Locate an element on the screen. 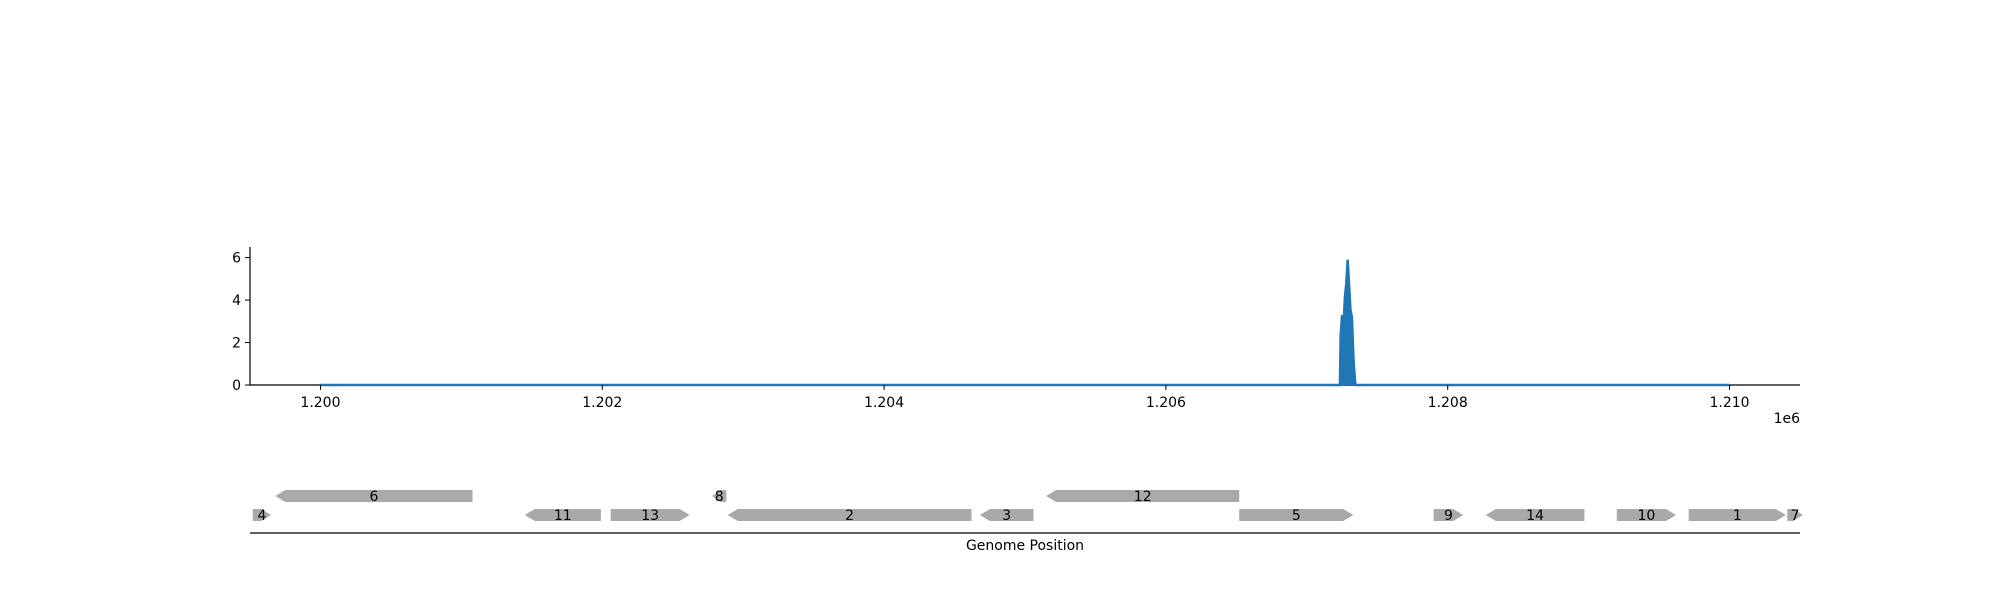 This screenshot has height=600, width=2000. gene-label: 1 is located at coordinates (1737, 516).